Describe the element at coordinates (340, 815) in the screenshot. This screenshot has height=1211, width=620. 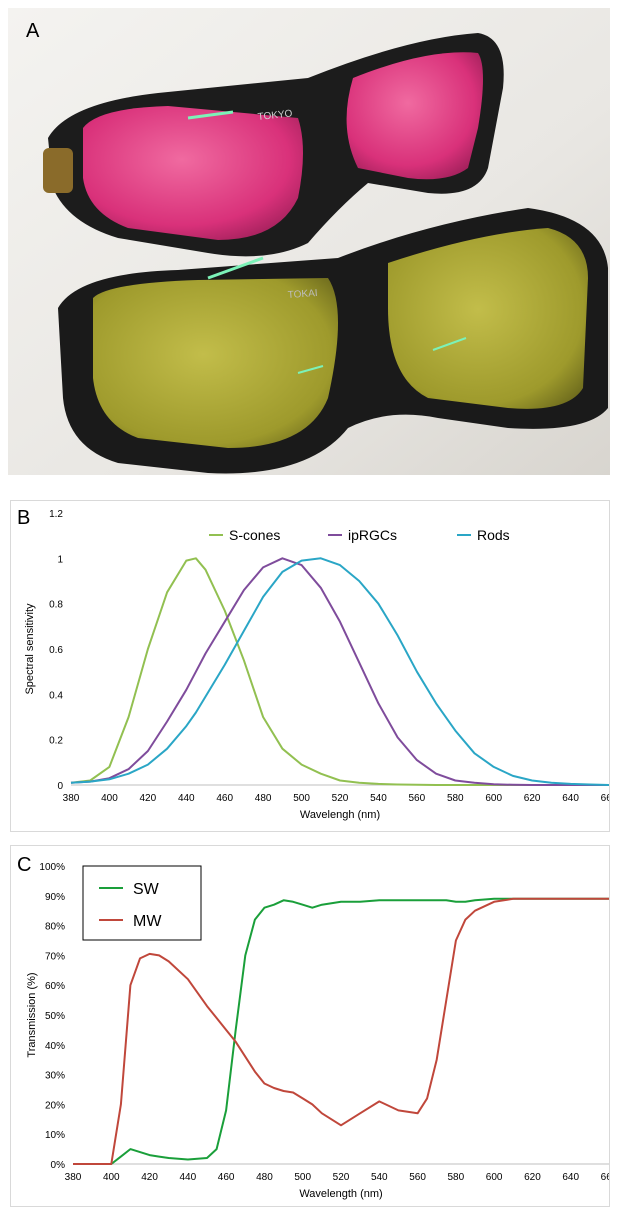
I see `x-axis-label: Wavelengh (nm)` at that location.